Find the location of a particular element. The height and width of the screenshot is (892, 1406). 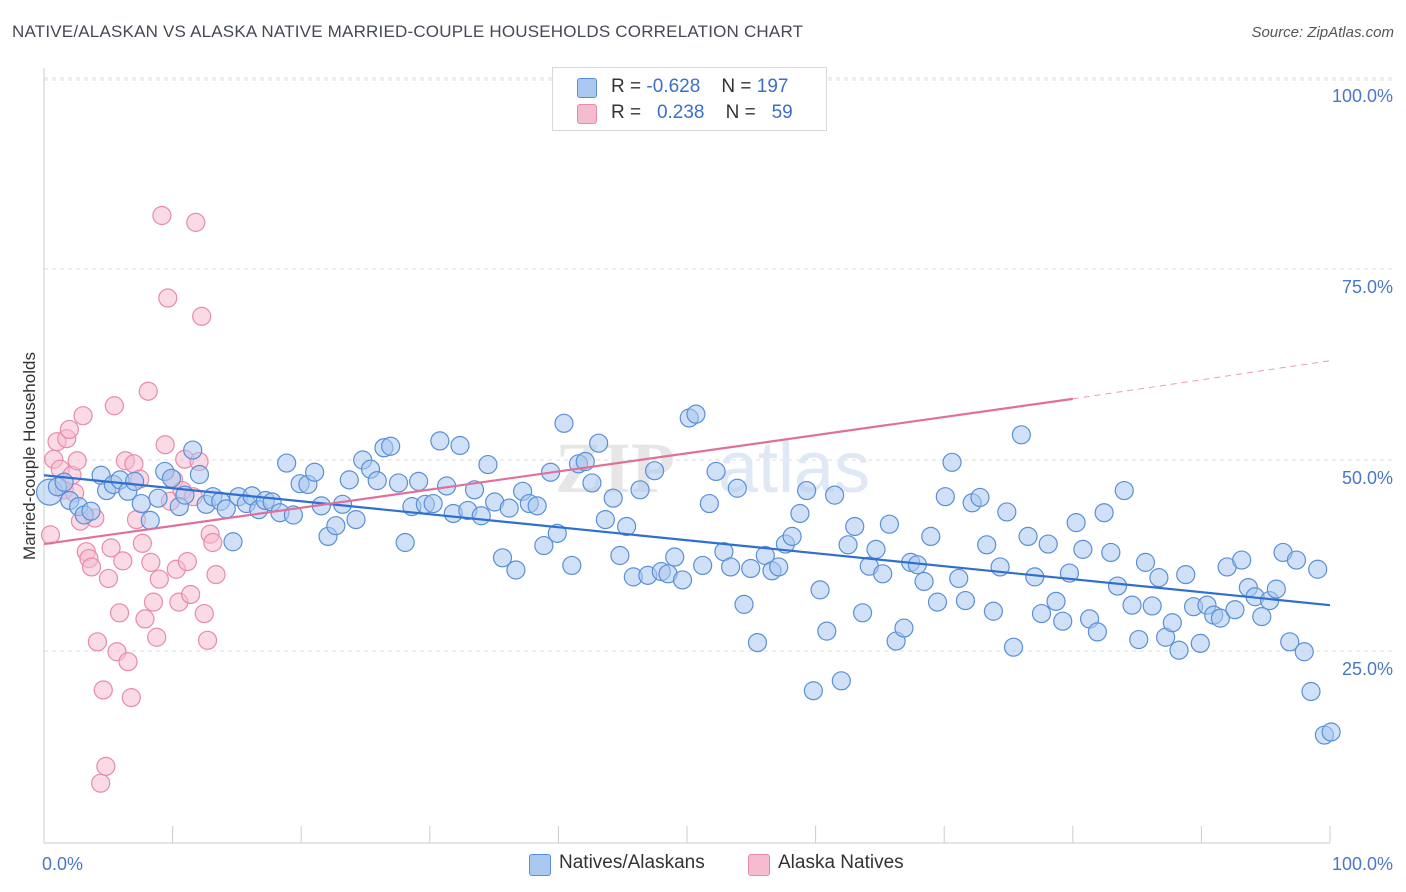

y-tick-label: 100.0% is located at coordinates (1362, 96).